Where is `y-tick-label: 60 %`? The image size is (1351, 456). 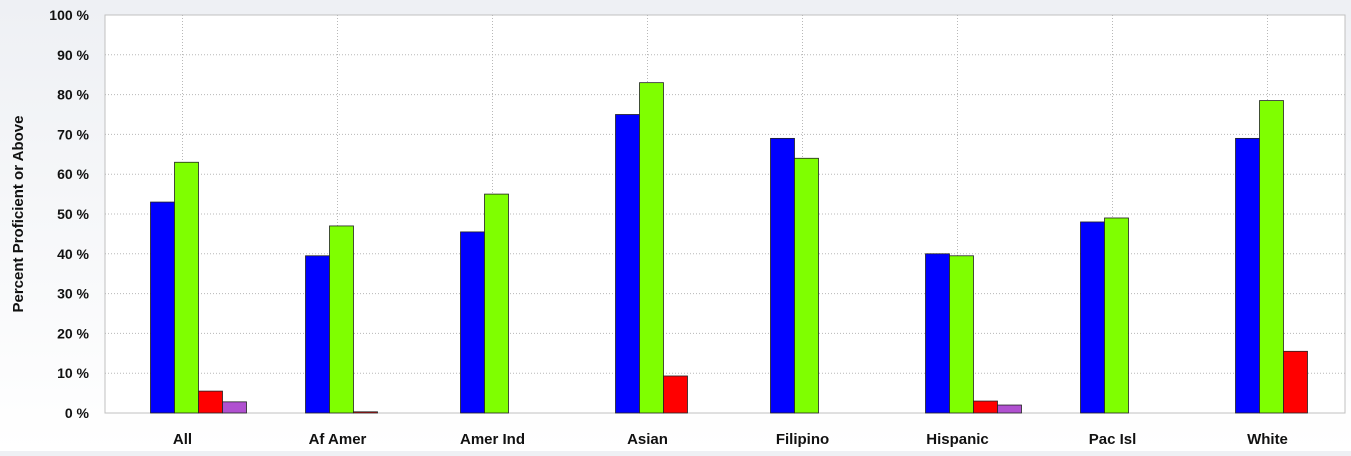 y-tick-label: 60 % is located at coordinates (73, 174).